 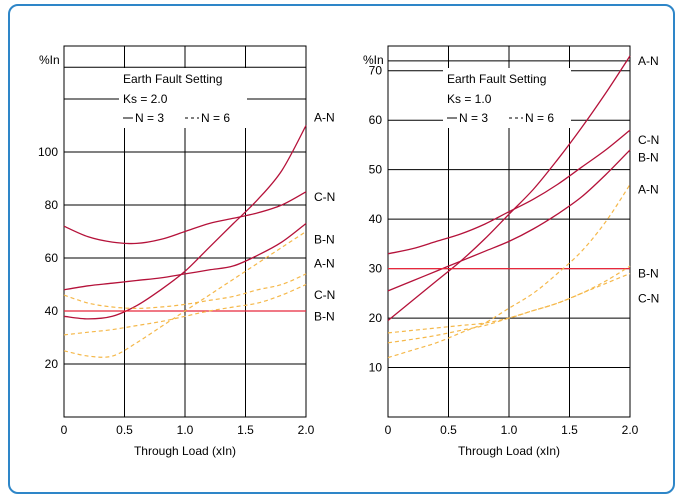 I want to click on series-c-n-dashed-line, so click(x=185, y=291).